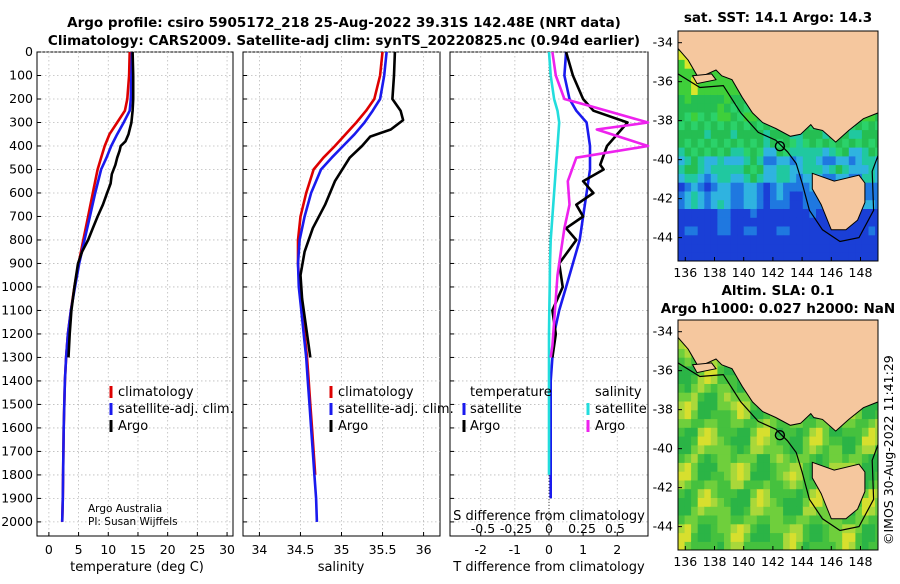 The width and height of the screenshot is (900, 584). I want to click on series-line-satellite-adj-clim-, so click(342, 286).